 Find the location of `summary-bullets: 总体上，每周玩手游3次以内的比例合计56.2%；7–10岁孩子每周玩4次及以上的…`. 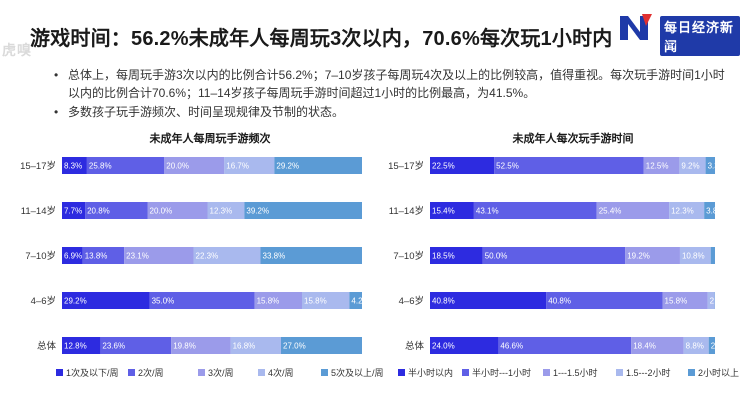

summary-bullets: 总体上，每周玩手游3次以内的比例合计56.2%；7–10岁孩子每周玩4次及以上的… is located at coordinates (392, 94).